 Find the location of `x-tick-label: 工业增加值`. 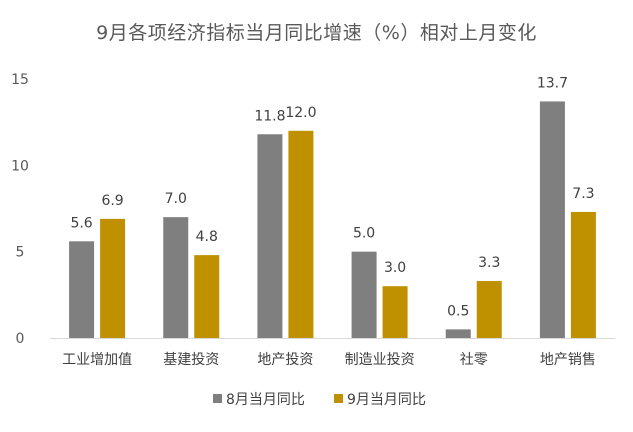

x-tick-label: 工业增加值 is located at coordinates (97, 360).